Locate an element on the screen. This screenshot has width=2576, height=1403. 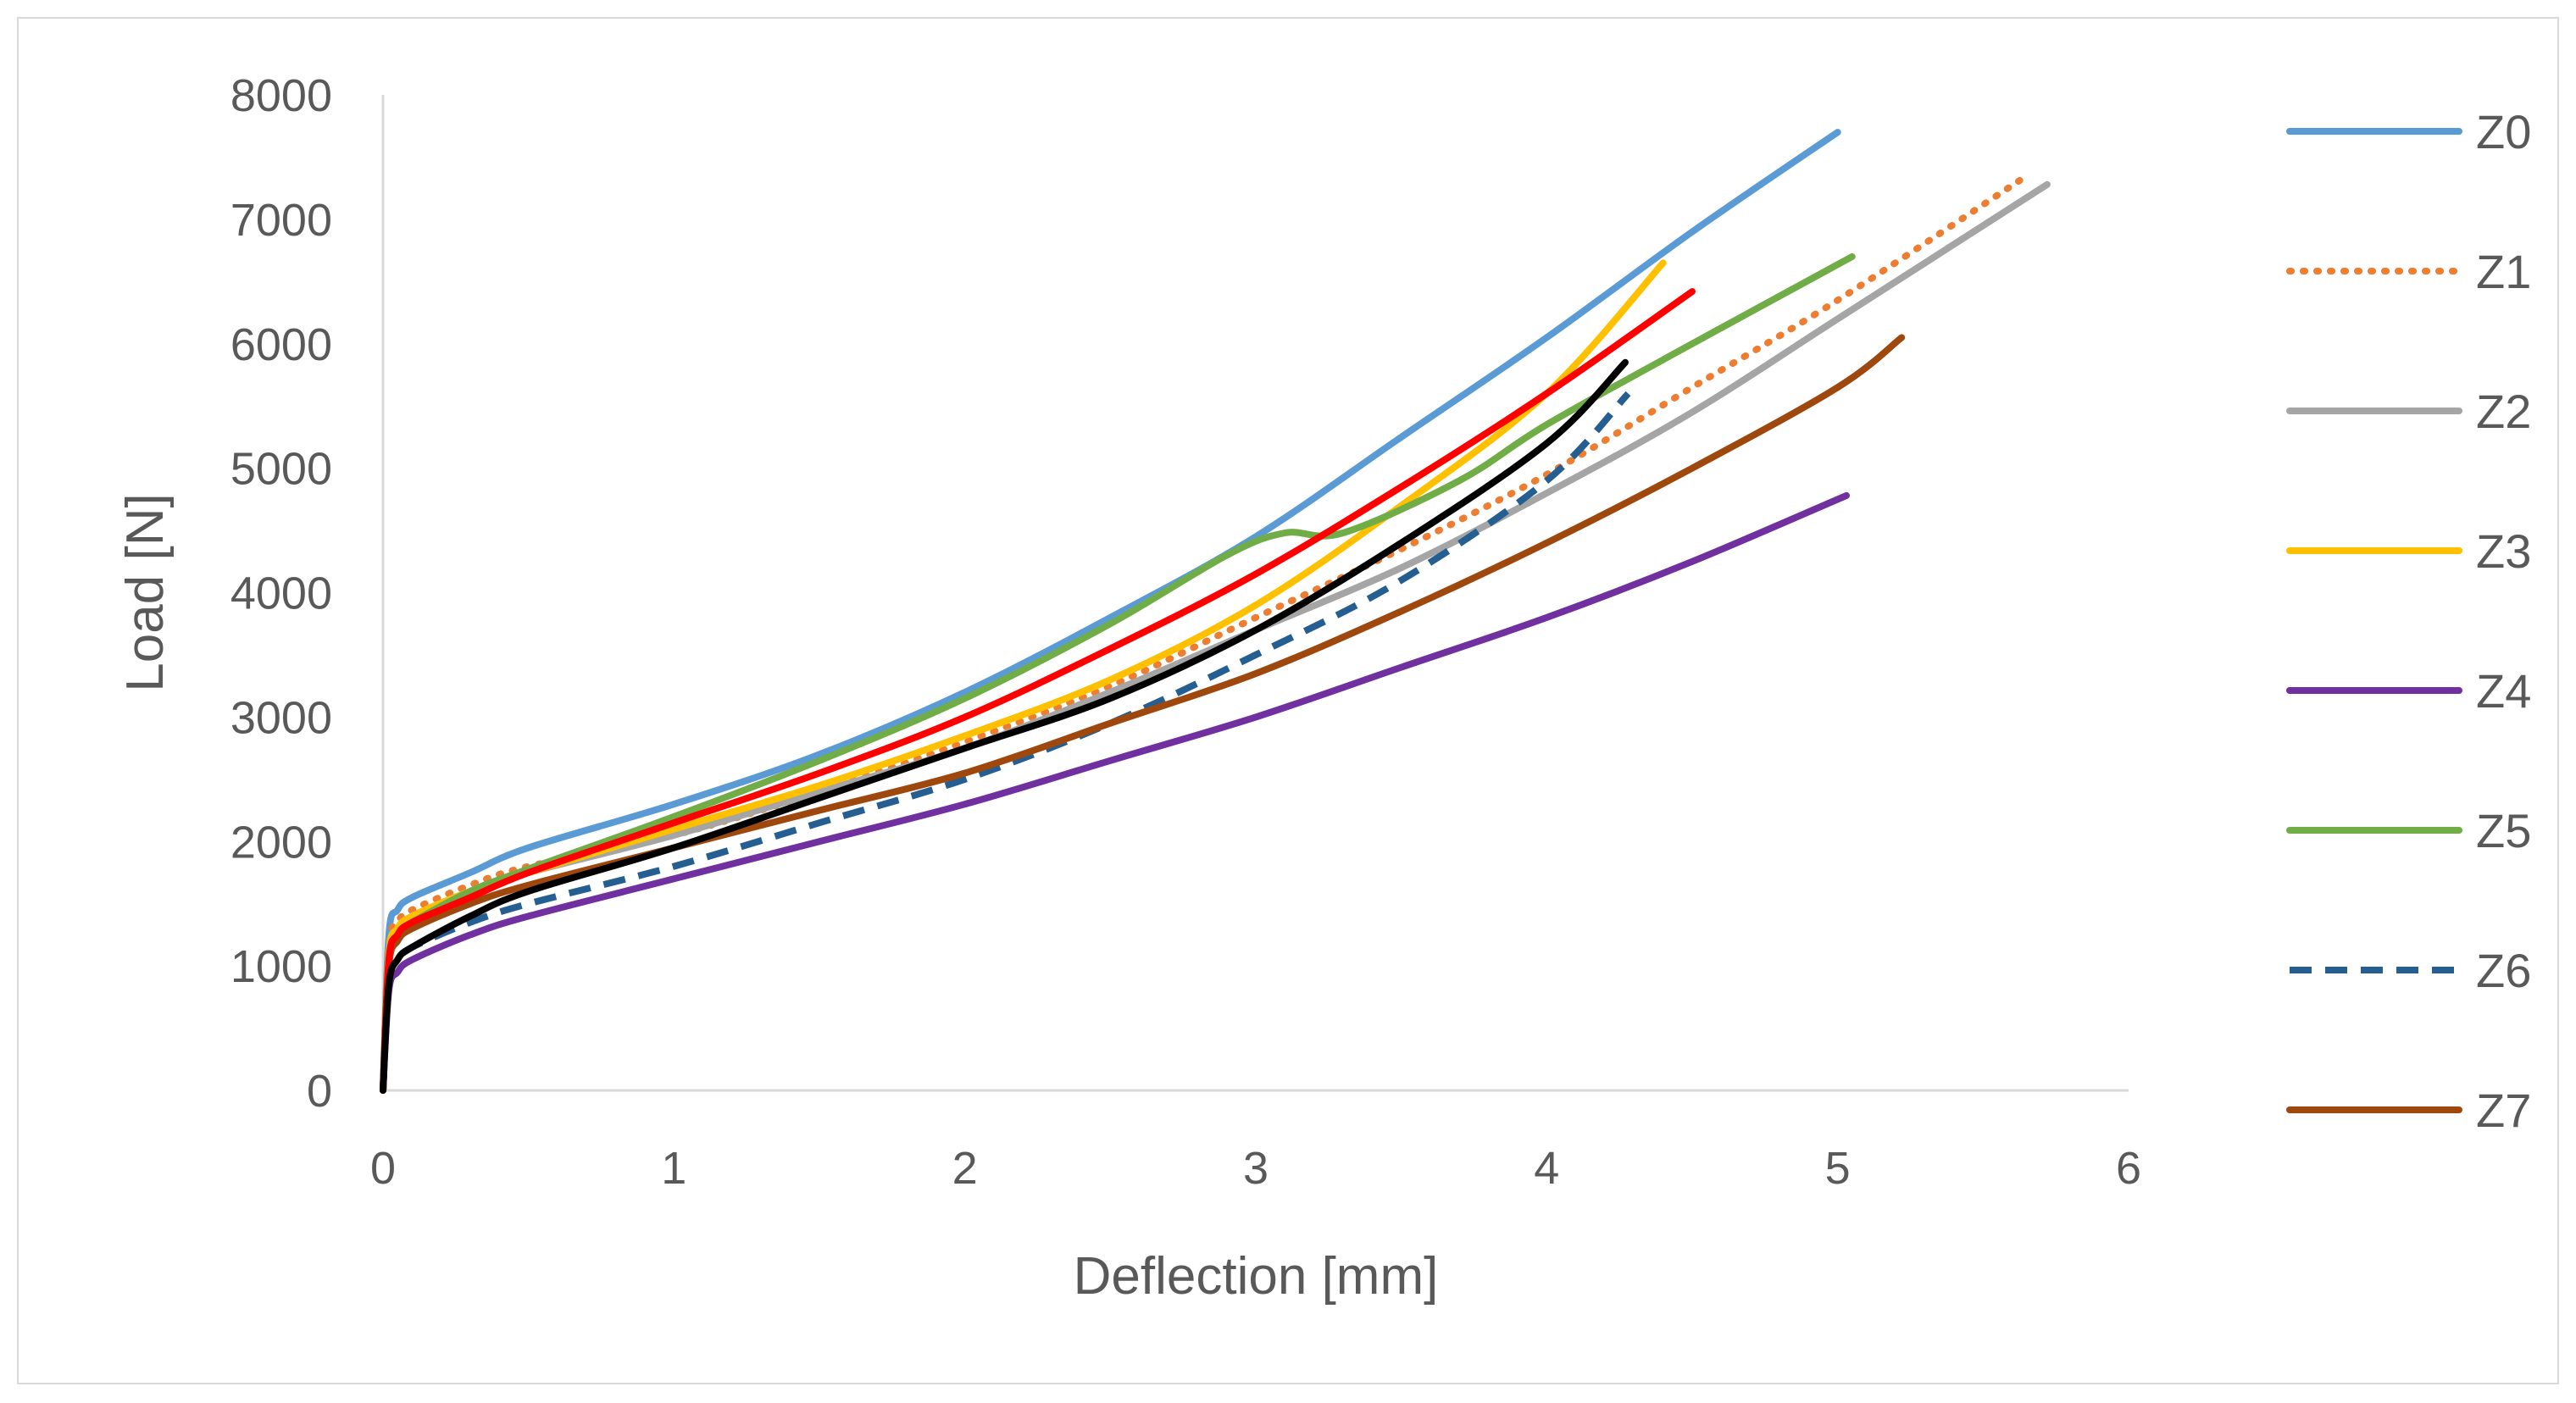
x-tick-label: 4 is located at coordinates (1546, 1168).